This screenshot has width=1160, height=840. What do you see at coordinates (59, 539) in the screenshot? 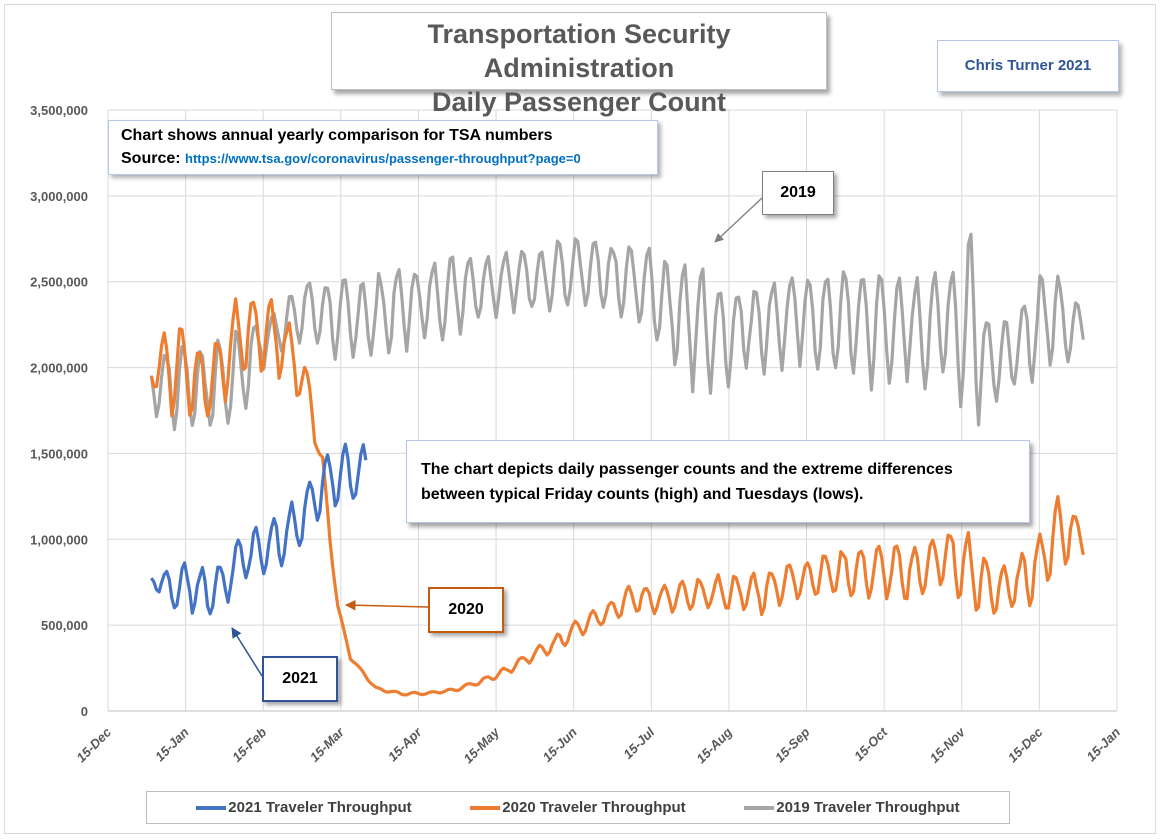
I see `y-tick-label: 1,000,000` at bounding box center [59, 539].